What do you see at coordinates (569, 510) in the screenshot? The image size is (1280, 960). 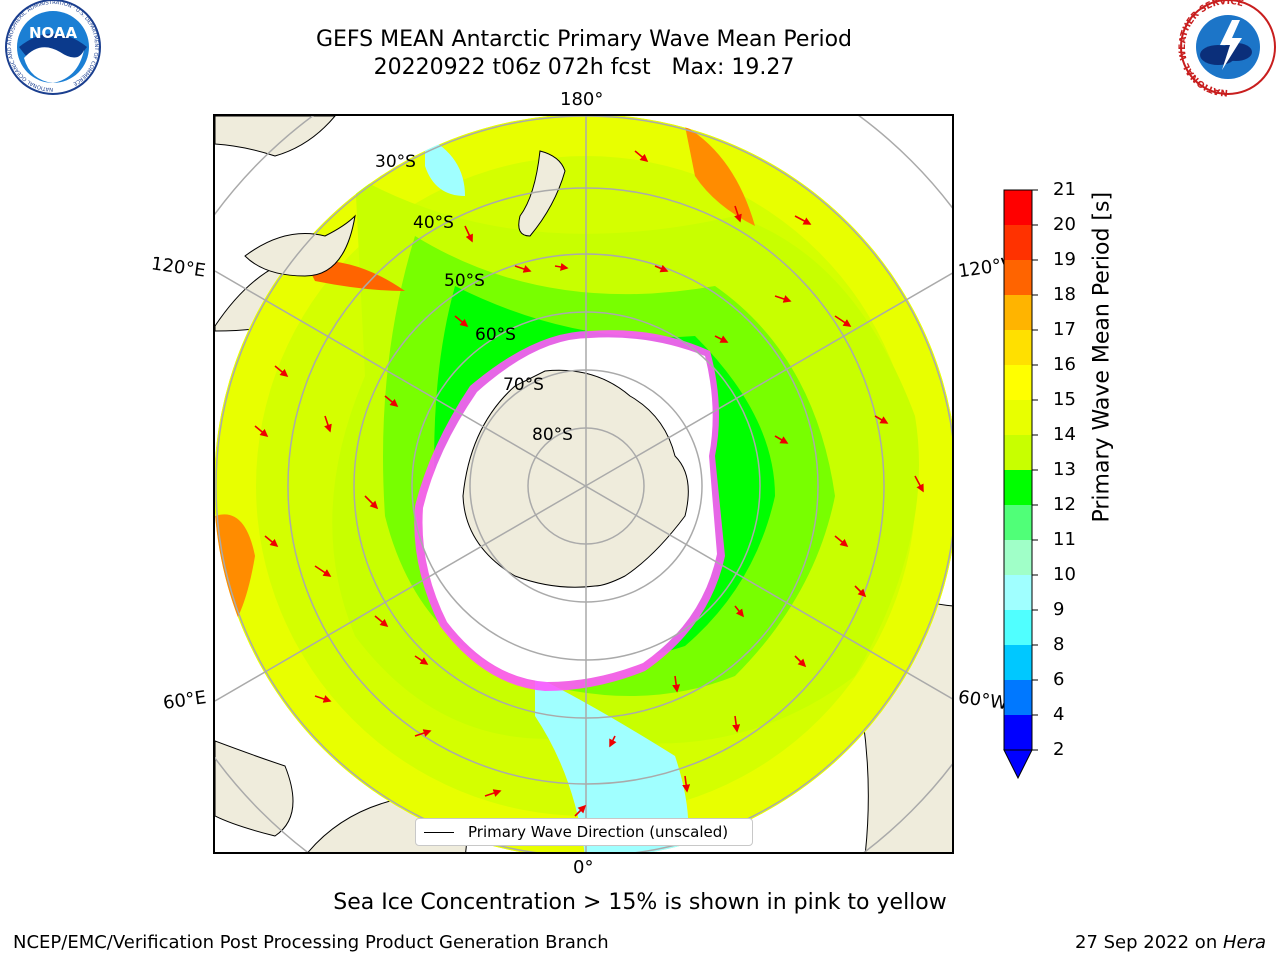 I see `antarctica` at bounding box center [569, 510].